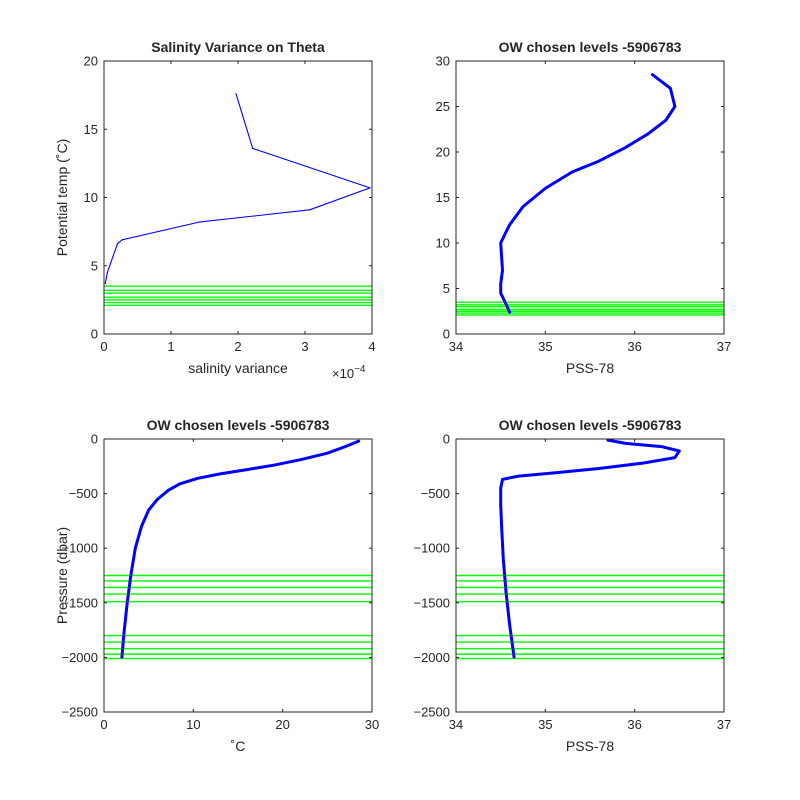 This screenshot has height=800, width=800. I want to click on y-axis-label: Pressure (dbar), so click(62, 575).